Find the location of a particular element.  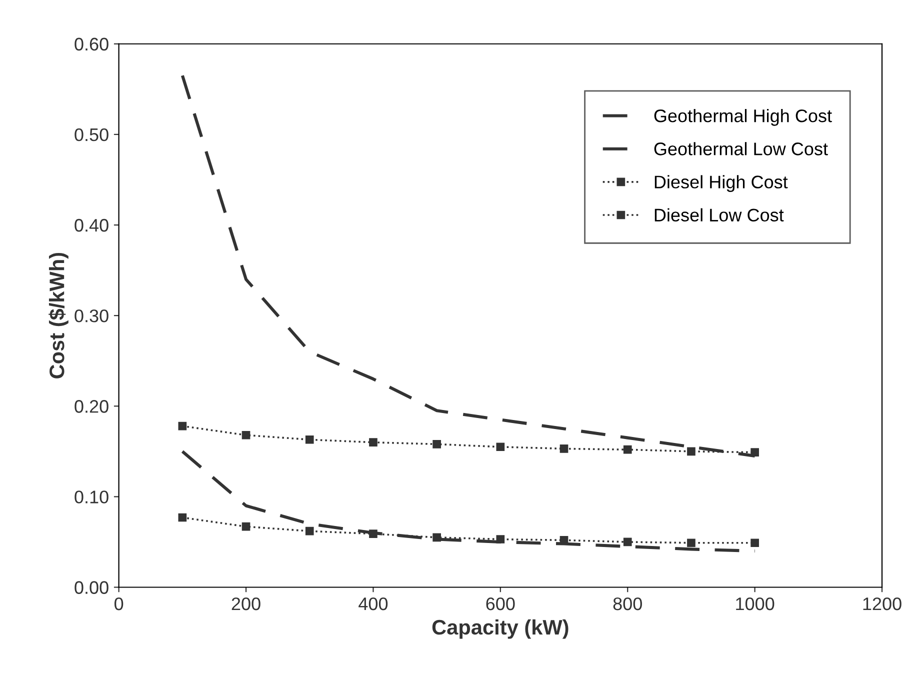

legend-label: Diesel Low Cost is located at coordinates (719, 215).